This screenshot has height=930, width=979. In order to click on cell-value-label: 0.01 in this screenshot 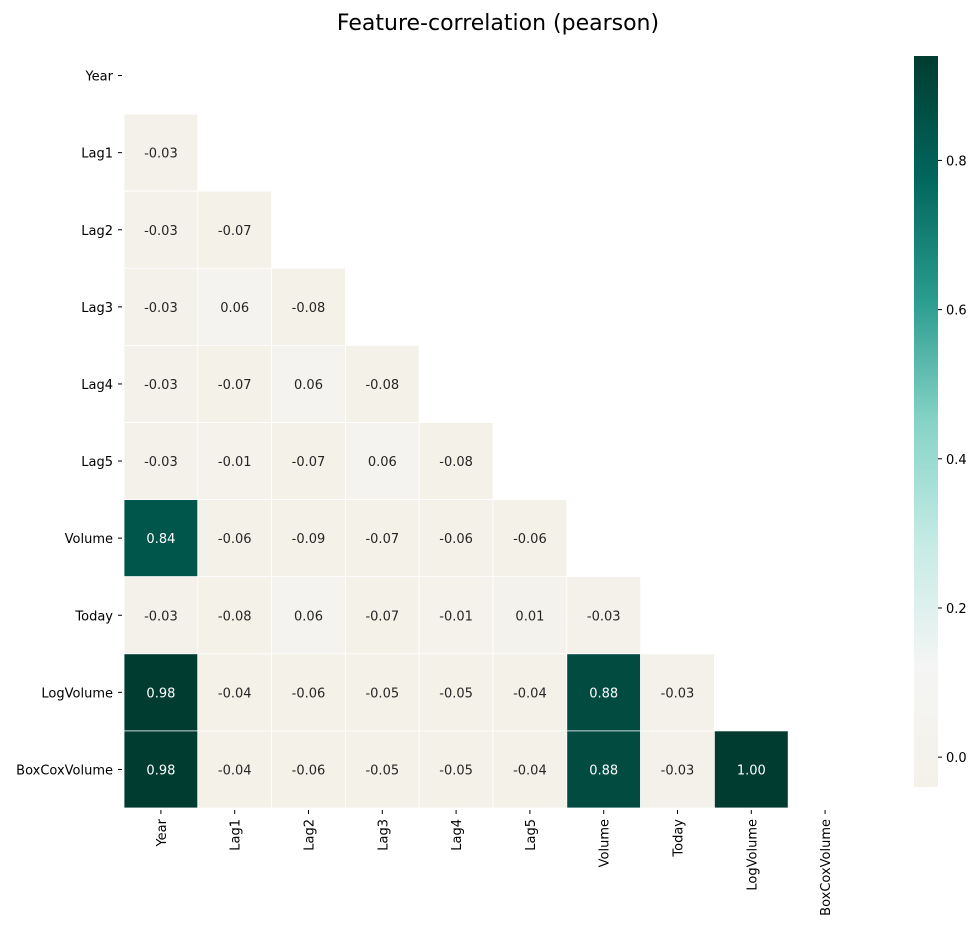, I will do `click(529, 616)`.